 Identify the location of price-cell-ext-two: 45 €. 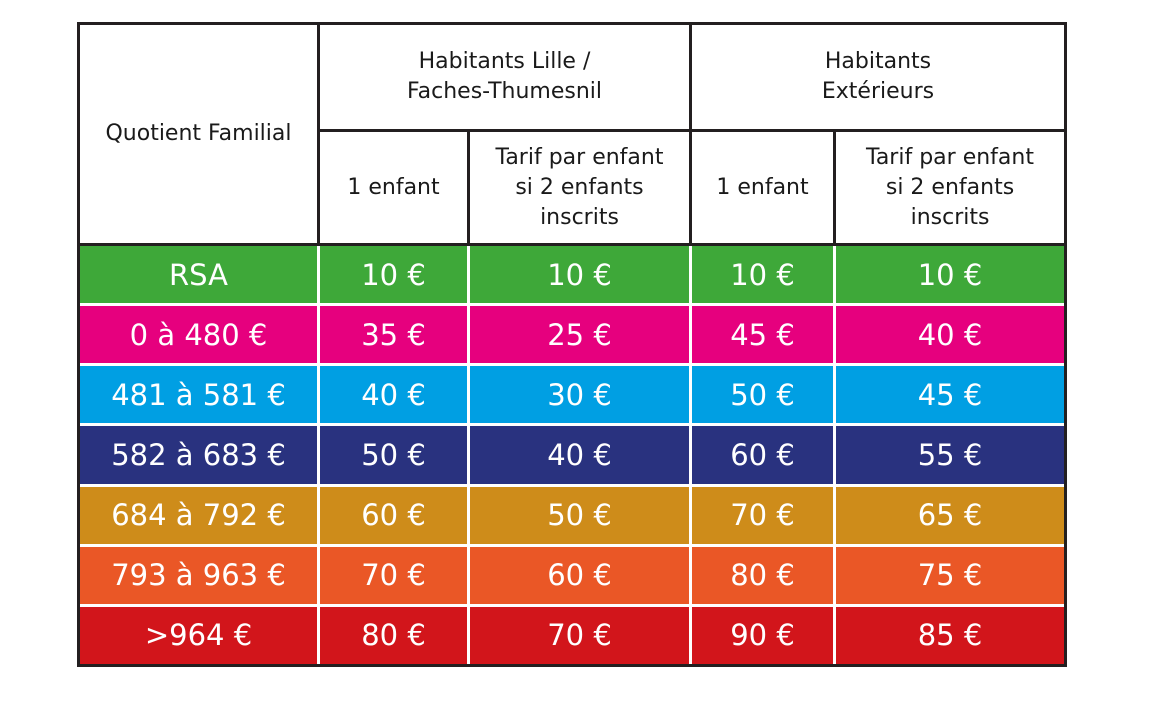
(950, 394).